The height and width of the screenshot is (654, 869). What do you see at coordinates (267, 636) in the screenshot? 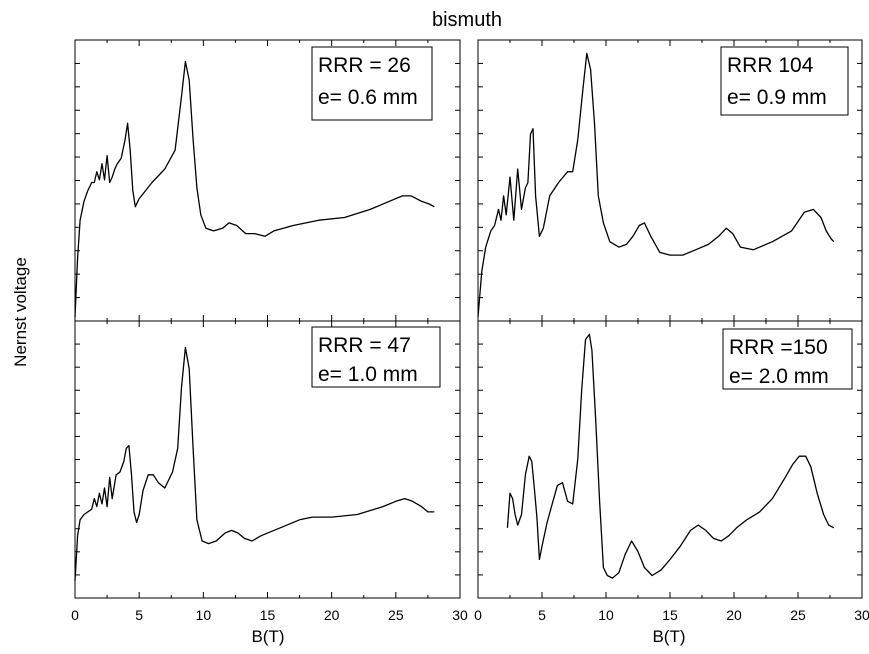
I see `x-axis-label-left: B(T)` at bounding box center [267, 636].